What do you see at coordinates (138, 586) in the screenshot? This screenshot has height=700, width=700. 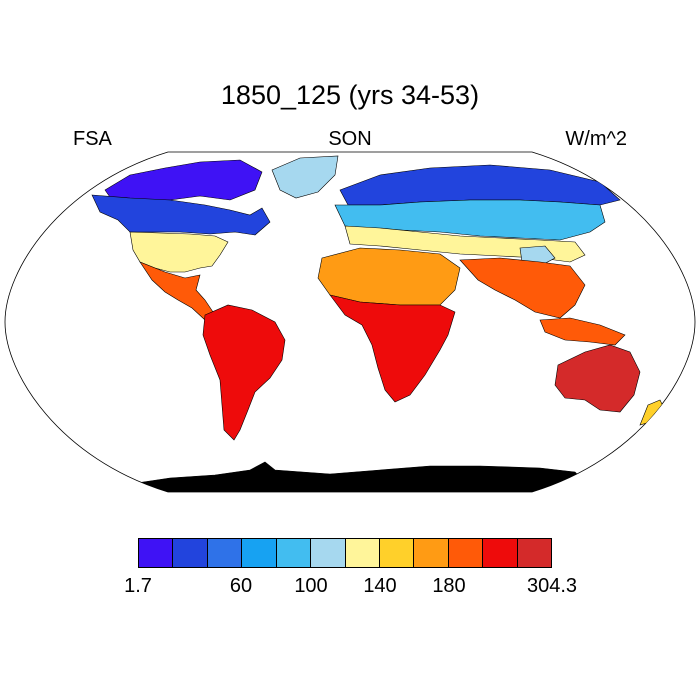 I see `colorbar-tick-label: 1.7` at bounding box center [138, 586].